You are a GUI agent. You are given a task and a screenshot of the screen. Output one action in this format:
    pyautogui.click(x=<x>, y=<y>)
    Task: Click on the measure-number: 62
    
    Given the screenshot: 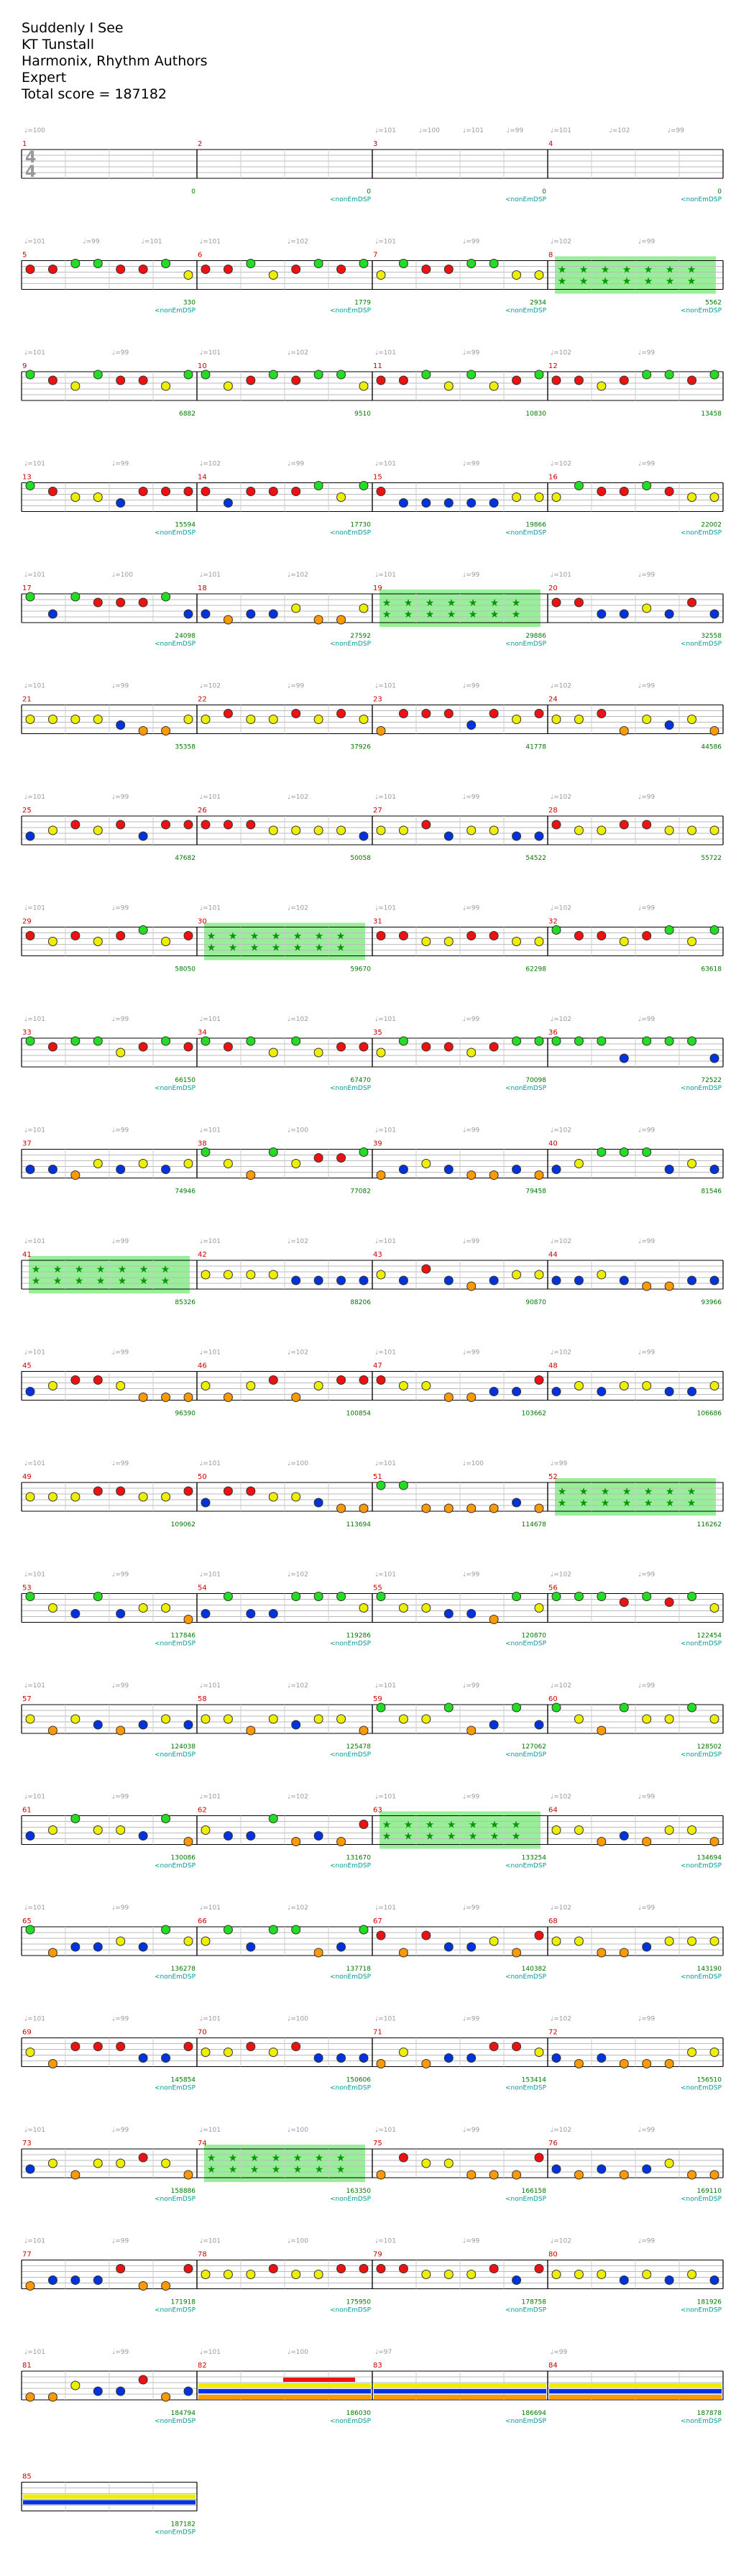 What is the action you would take?
    pyautogui.click(x=202, y=1811)
    